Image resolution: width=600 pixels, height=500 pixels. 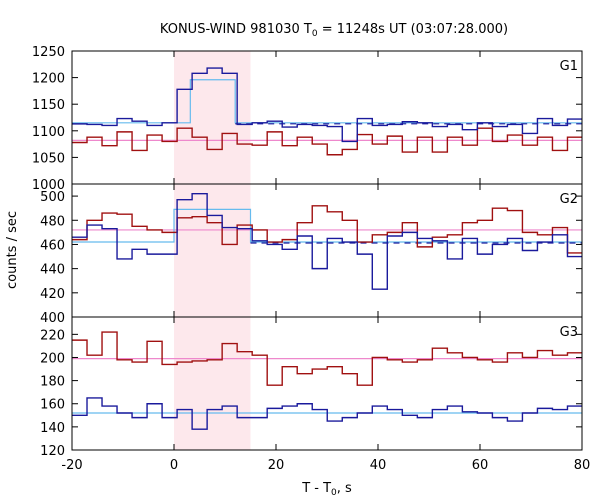 What do you see at coordinates (276, 465) in the screenshot?
I see `x-tick-label: 20` at bounding box center [276, 465].